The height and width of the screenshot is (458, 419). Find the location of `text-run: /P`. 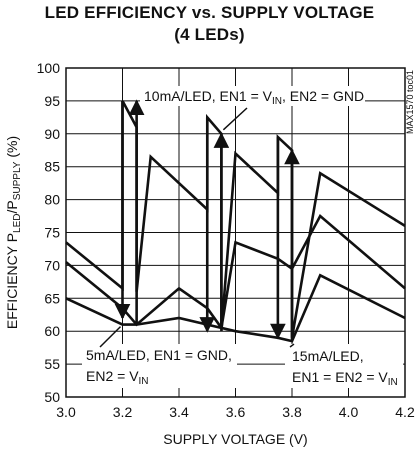

text-run: /P is located at coordinates (12, 206).